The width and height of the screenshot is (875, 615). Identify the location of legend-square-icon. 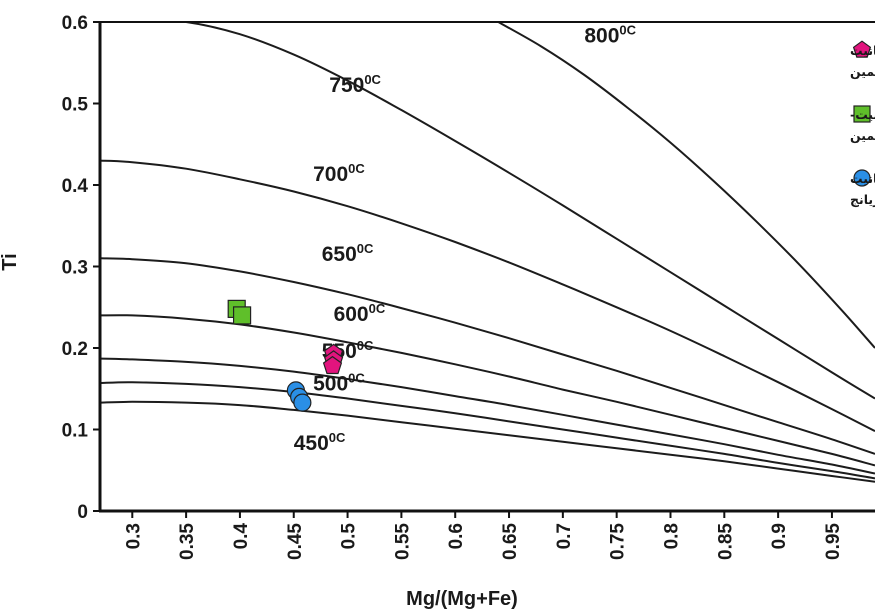
(862, 114).